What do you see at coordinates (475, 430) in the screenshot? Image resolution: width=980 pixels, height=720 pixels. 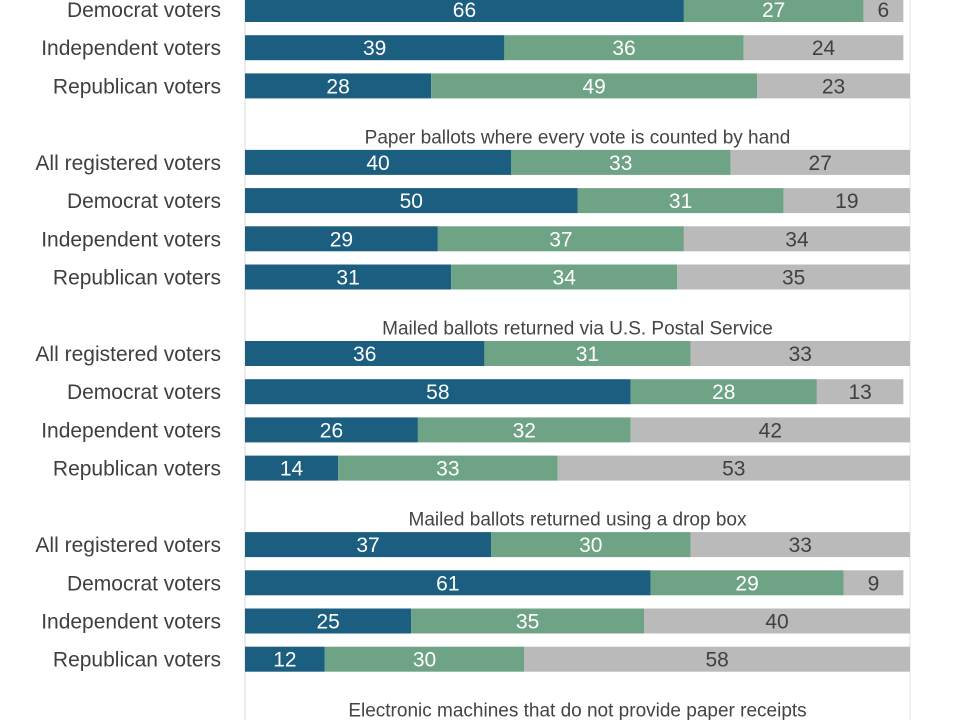 I see `bar-row: Independent voters 26 32 42` at bounding box center [475, 430].